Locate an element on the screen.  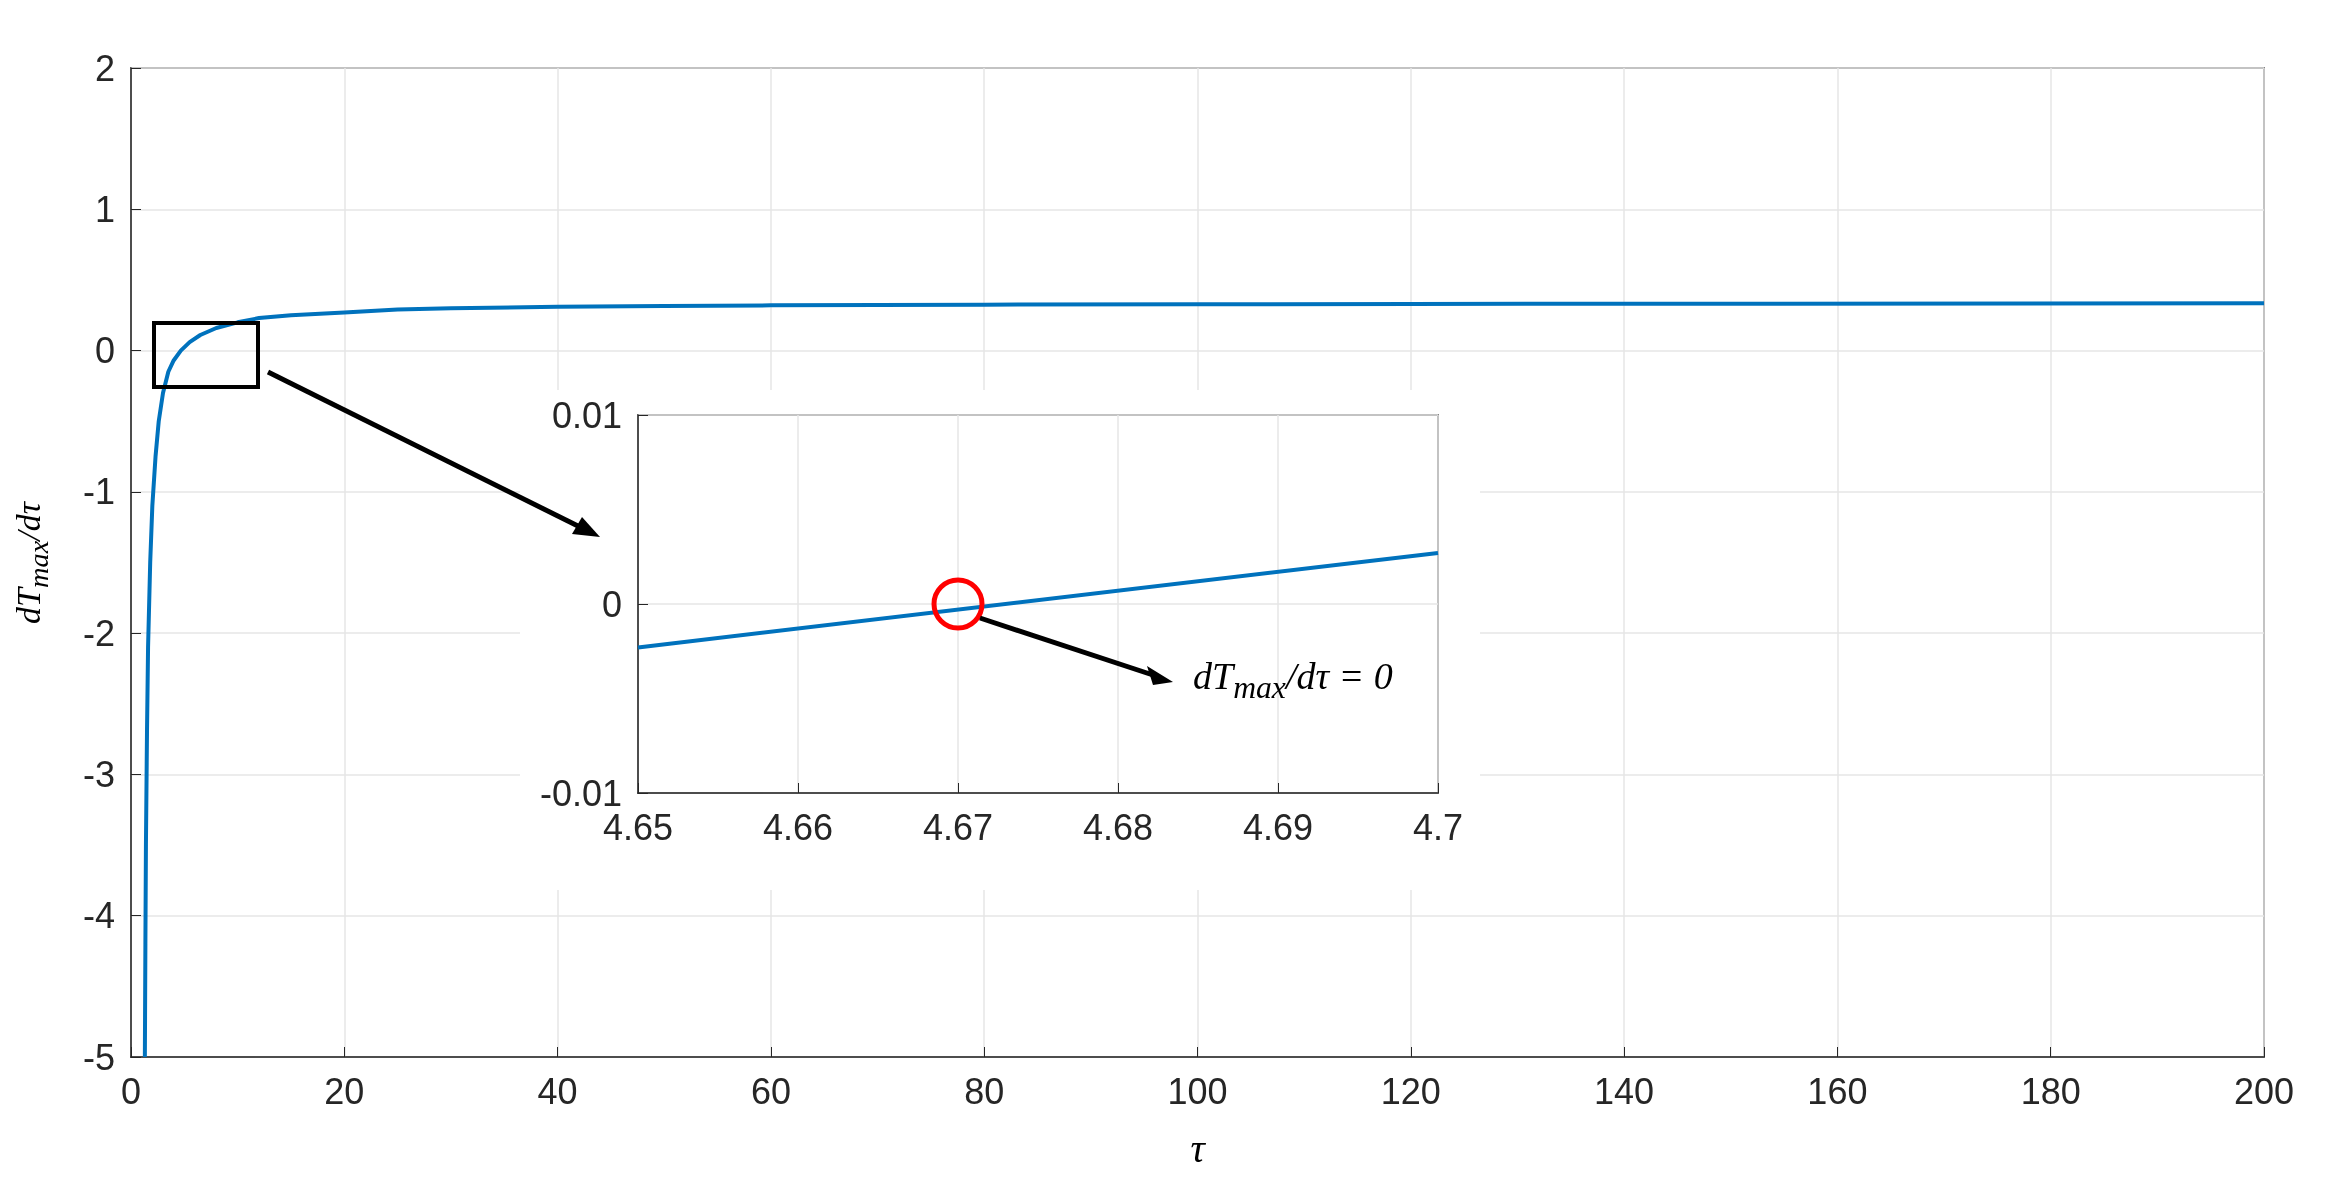
x-tick-label: 20 is located at coordinates (344, 1091).